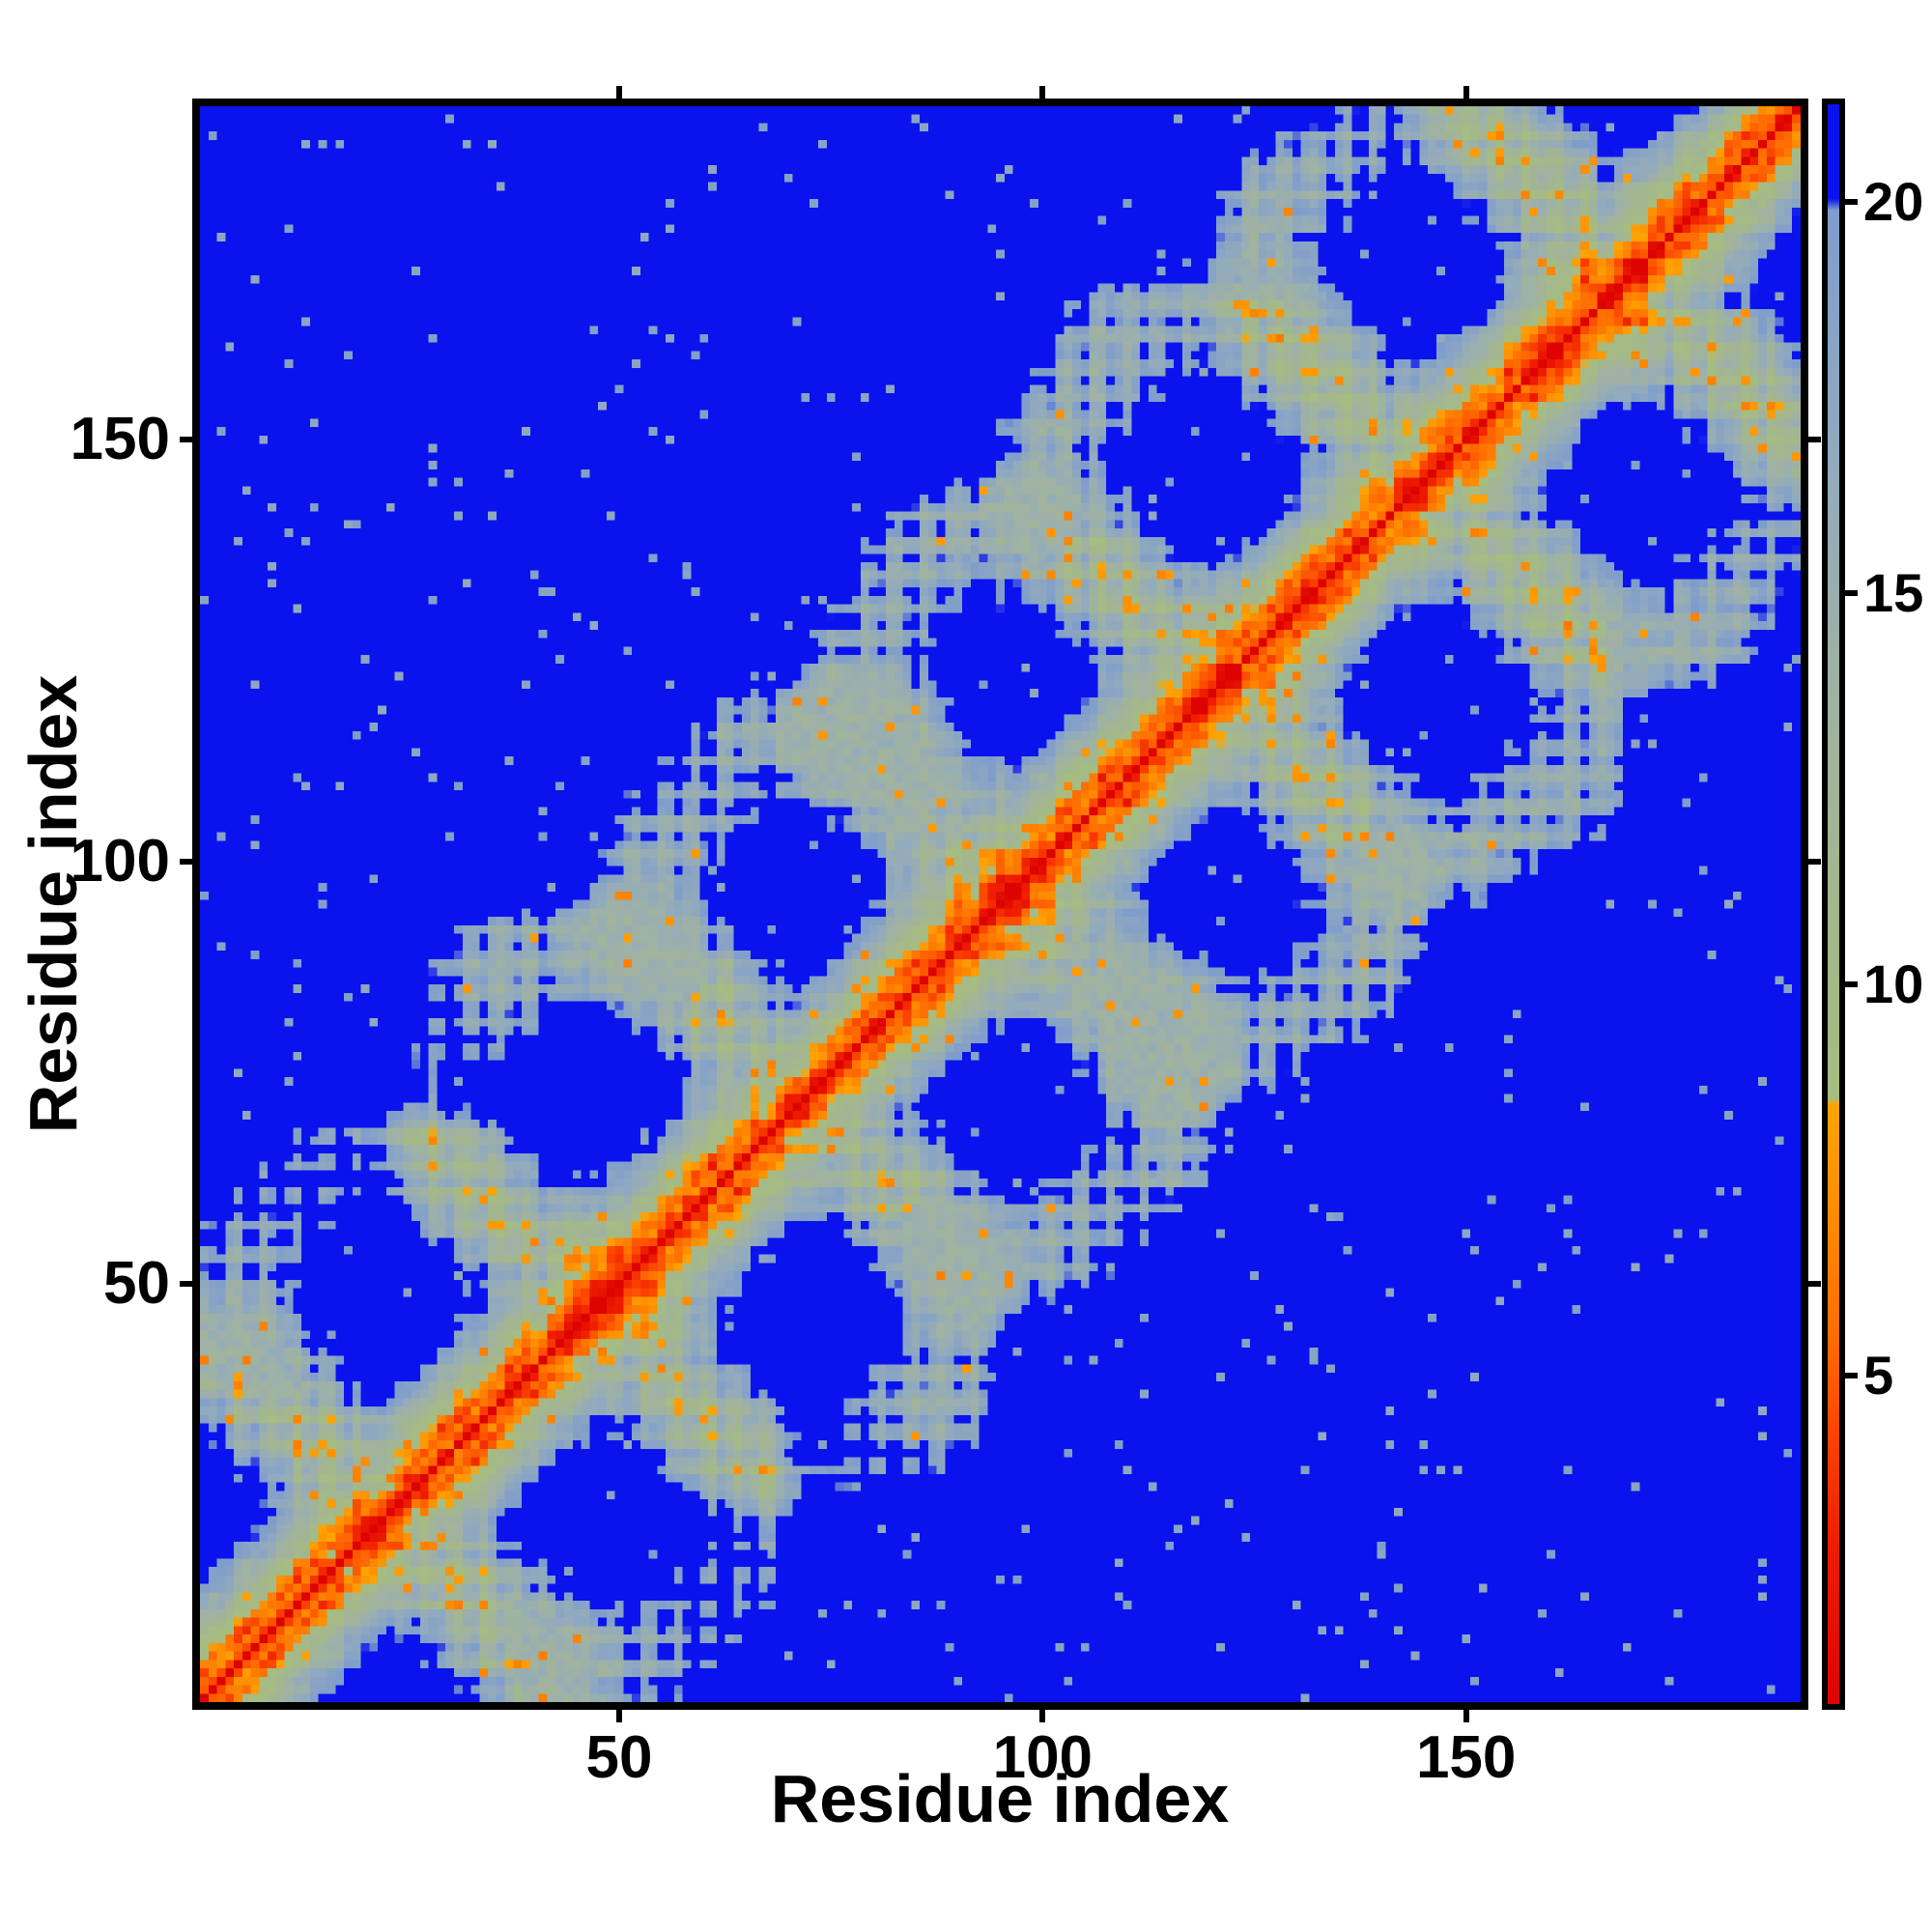 The height and width of the screenshot is (1932, 1932). What do you see at coordinates (1833, 904) in the screenshot?
I see `colorbar-gradient` at bounding box center [1833, 904].